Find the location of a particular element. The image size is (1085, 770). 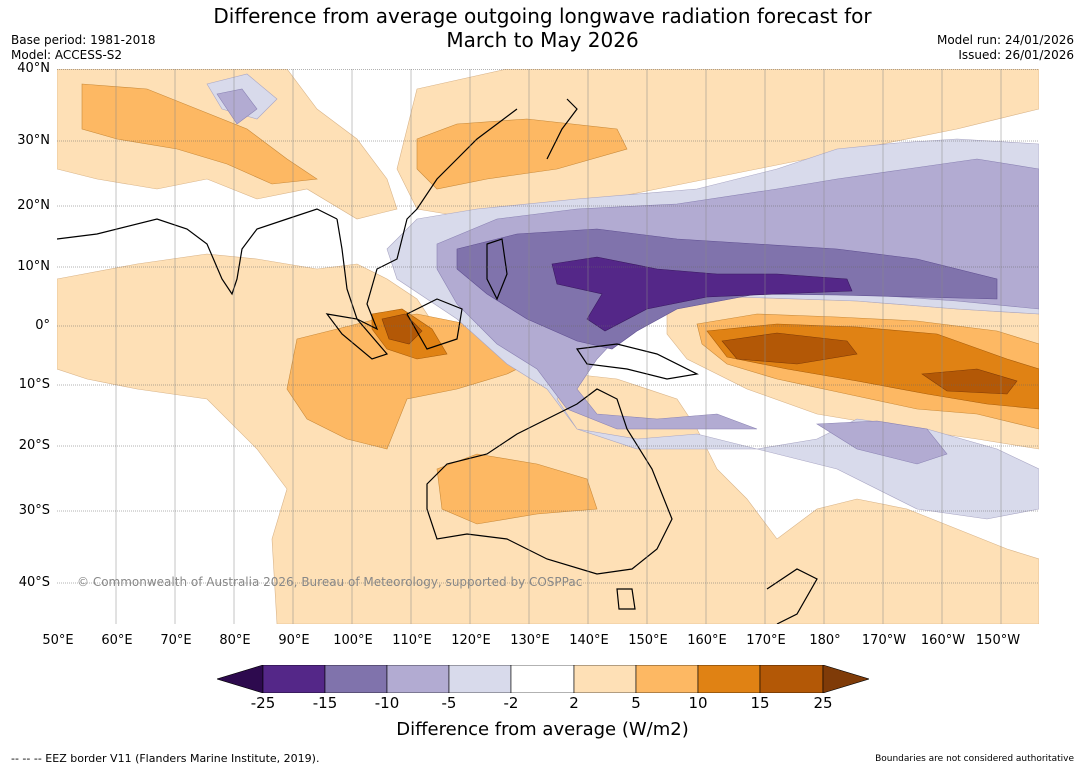

lon-label-170w: 170°W is located at coordinates (884, 640).